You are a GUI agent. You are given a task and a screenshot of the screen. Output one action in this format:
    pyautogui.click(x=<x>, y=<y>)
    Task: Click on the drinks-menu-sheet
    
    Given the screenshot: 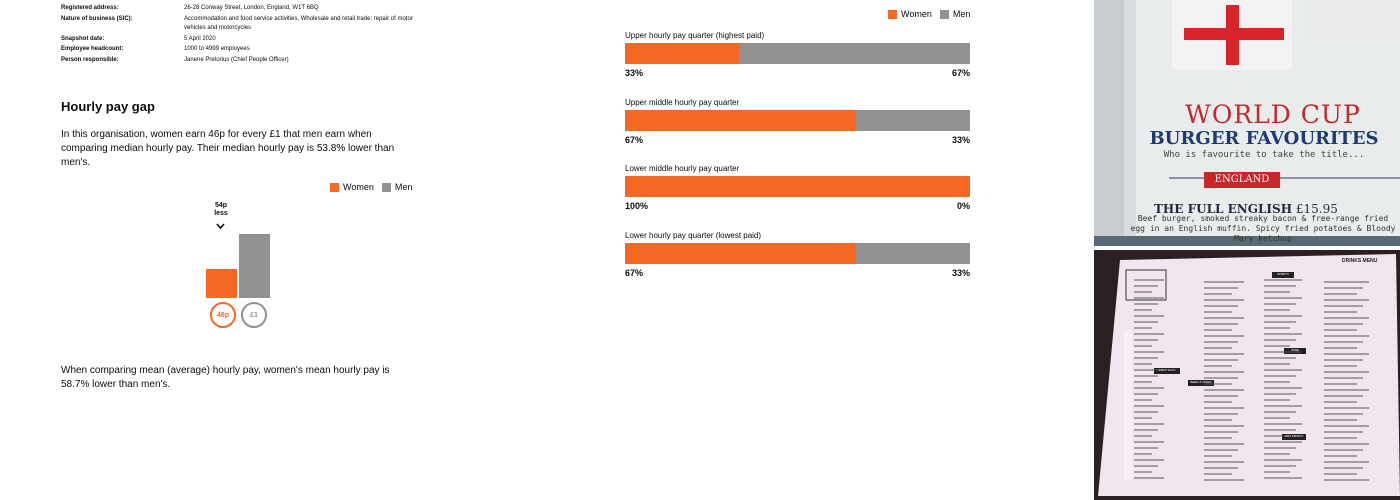 What is the action you would take?
    pyautogui.click(x=1247, y=375)
    